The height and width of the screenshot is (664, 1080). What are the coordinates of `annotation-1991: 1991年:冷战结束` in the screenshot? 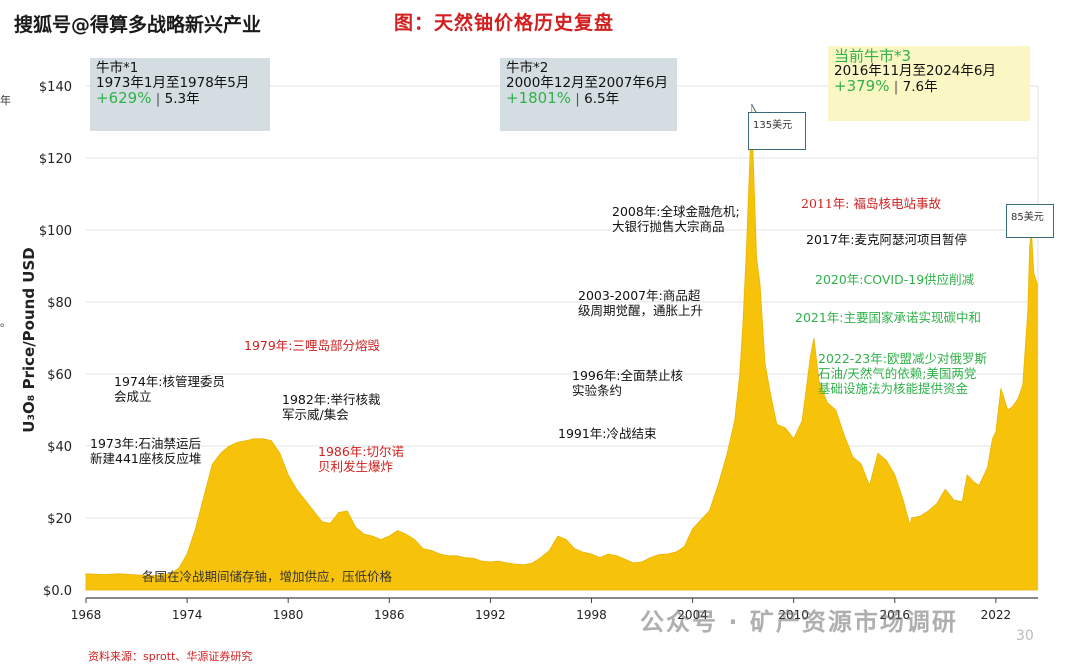 It's located at (607, 433).